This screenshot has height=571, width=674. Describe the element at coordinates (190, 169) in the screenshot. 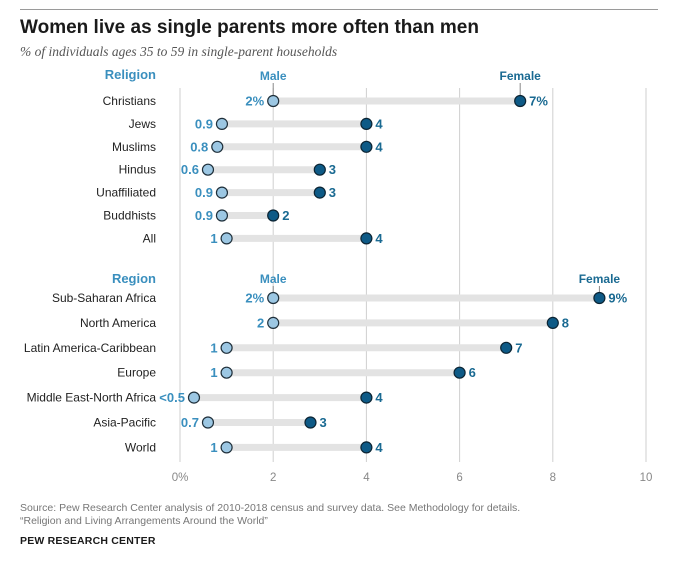

I see `male-value-label: 0.6` at that location.